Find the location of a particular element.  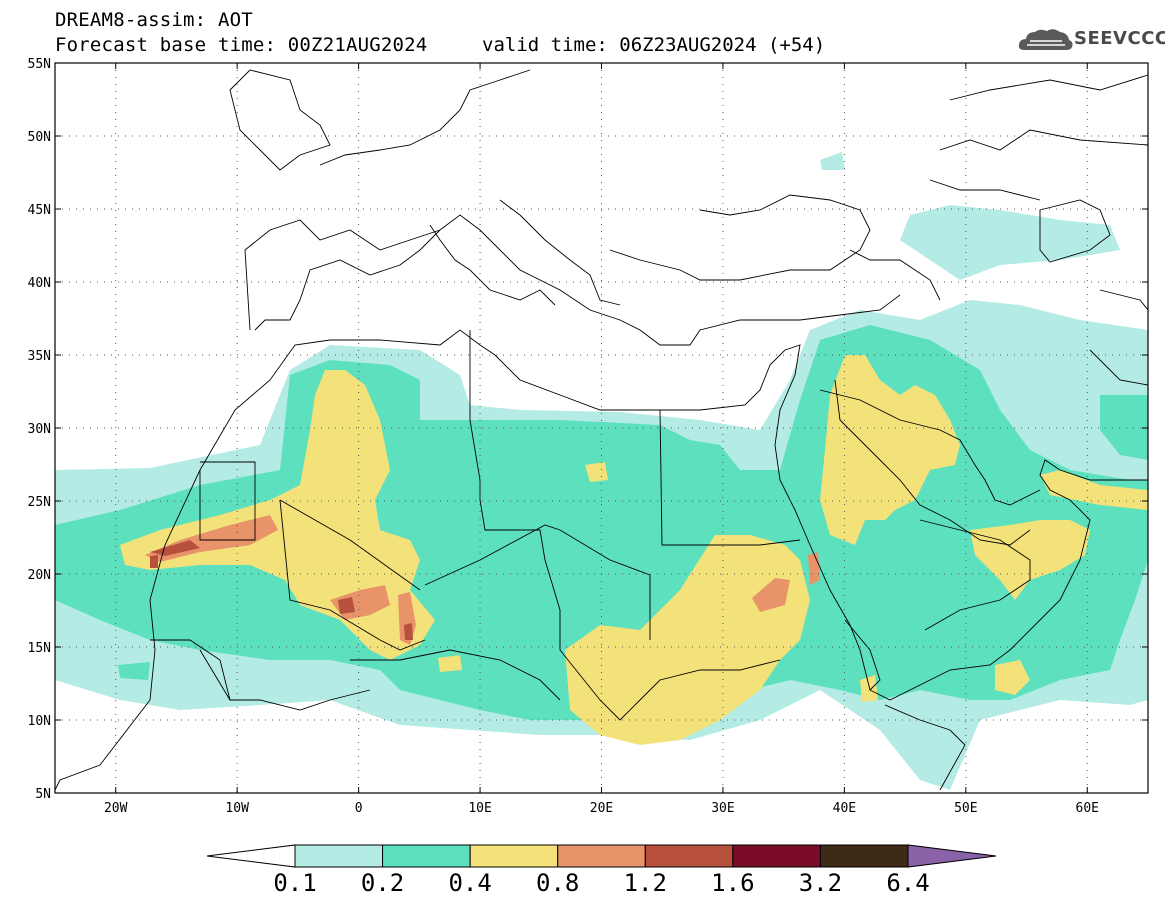

lat-tick-label: 10N is located at coordinates (39, 721).